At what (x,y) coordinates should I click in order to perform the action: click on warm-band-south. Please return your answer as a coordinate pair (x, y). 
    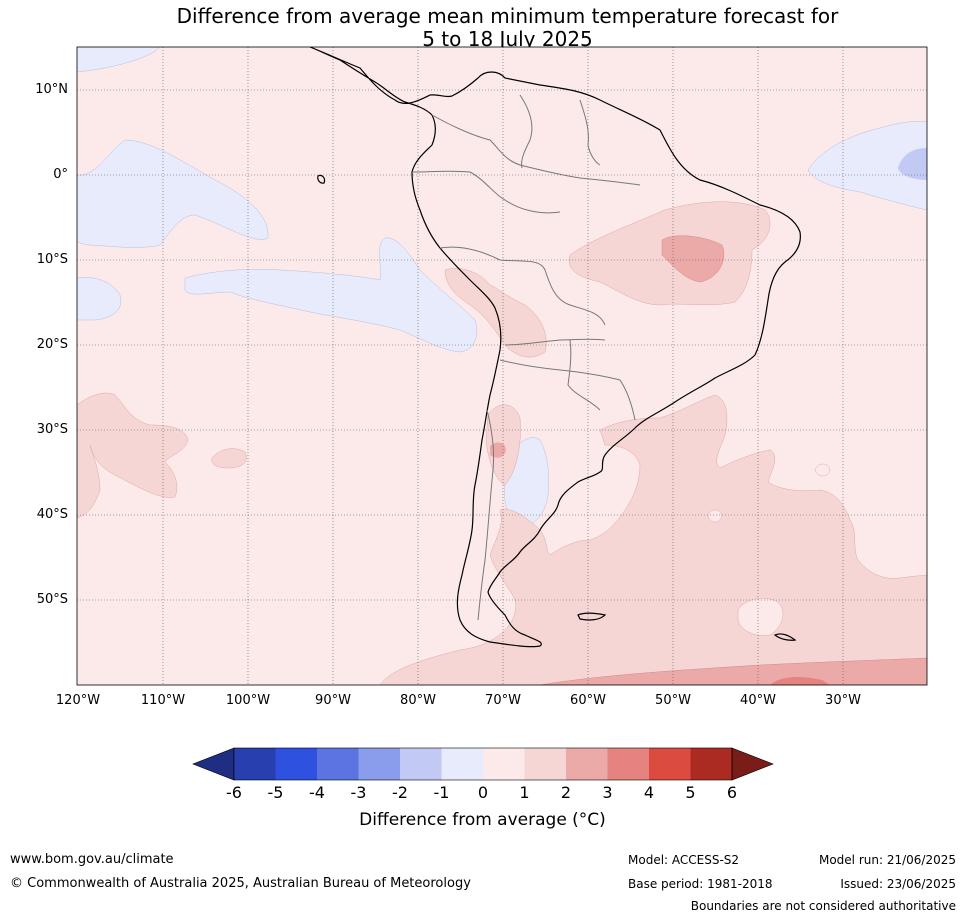
    Looking at the image, I should click on (733, 671).